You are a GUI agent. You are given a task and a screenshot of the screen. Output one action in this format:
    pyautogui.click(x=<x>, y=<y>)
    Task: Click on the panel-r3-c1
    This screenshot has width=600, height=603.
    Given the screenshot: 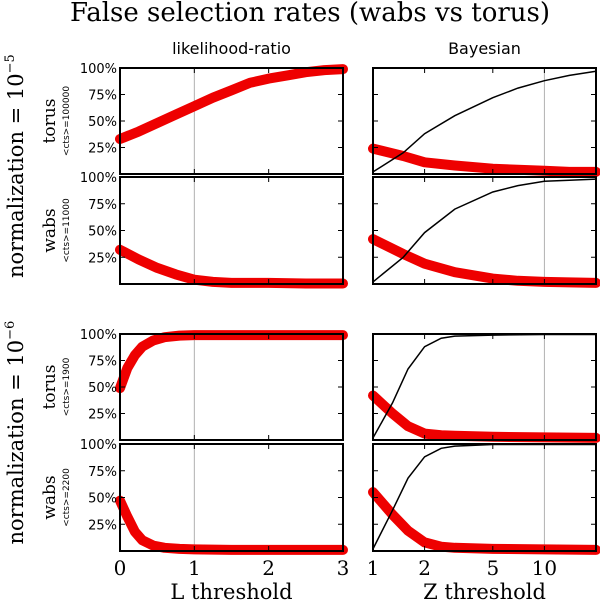 What is the action you would take?
    pyautogui.click(x=484, y=499)
    